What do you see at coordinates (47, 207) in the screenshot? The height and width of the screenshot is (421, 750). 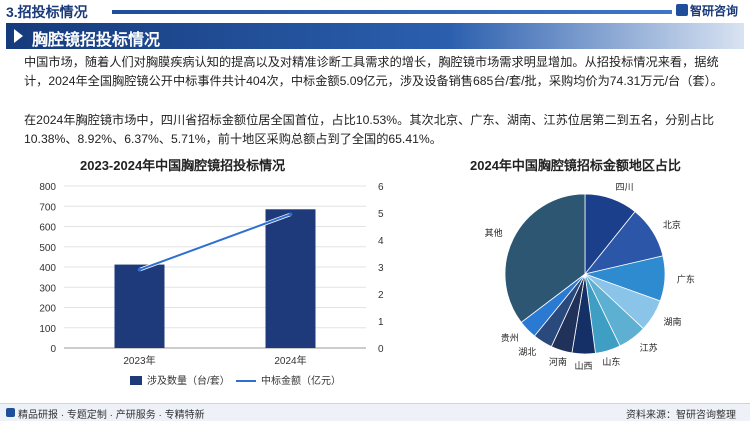 I see `y-left-tick-label: 700` at bounding box center [47, 207].